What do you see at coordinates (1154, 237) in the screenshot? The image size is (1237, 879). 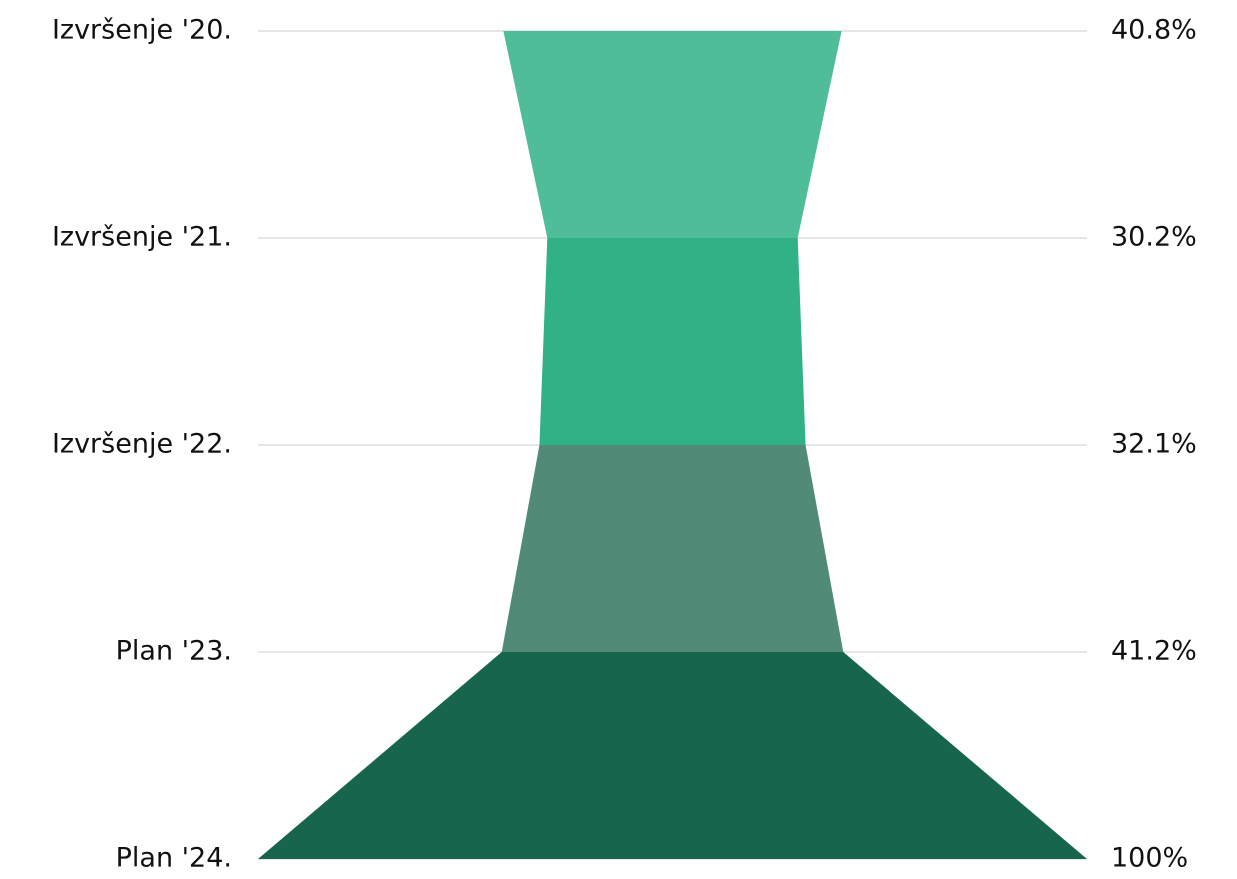 I see `value-label: 30.2%` at bounding box center [1154, 237].